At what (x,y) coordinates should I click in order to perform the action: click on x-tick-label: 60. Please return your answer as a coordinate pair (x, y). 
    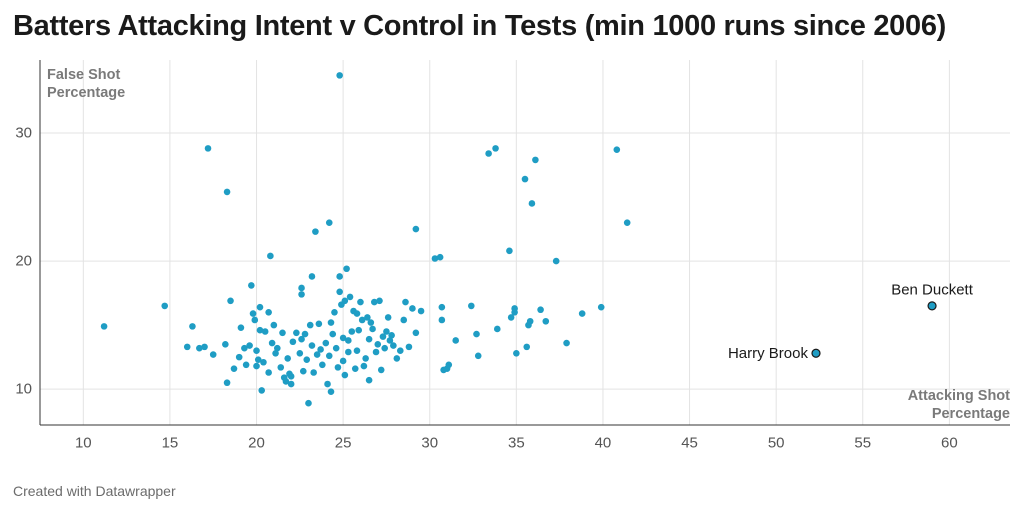
    Looking at the image, I should click on (949, 443).